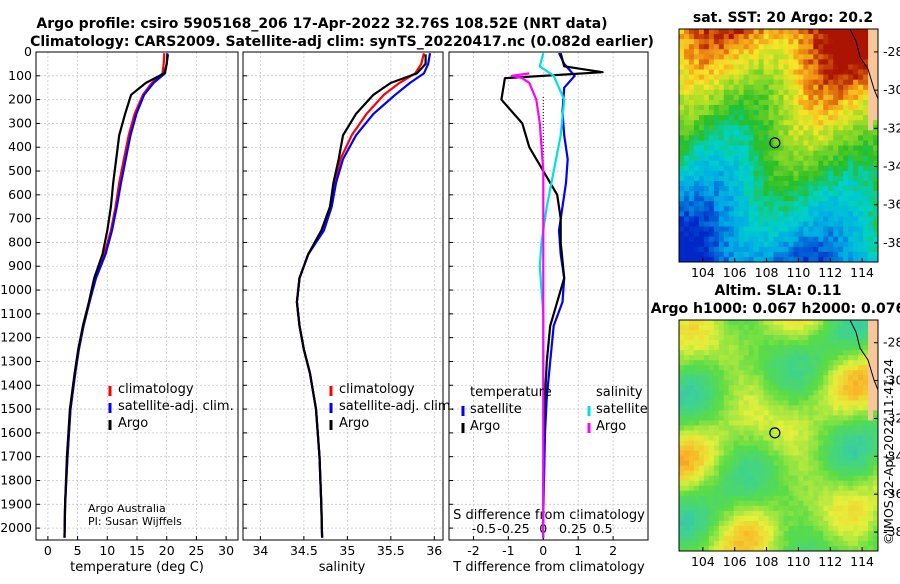 This screenshot has width=900, height=584. Describe the element at coordinates (16, 289) in the screenshot. I see `ytick-label: 1000` at that location.